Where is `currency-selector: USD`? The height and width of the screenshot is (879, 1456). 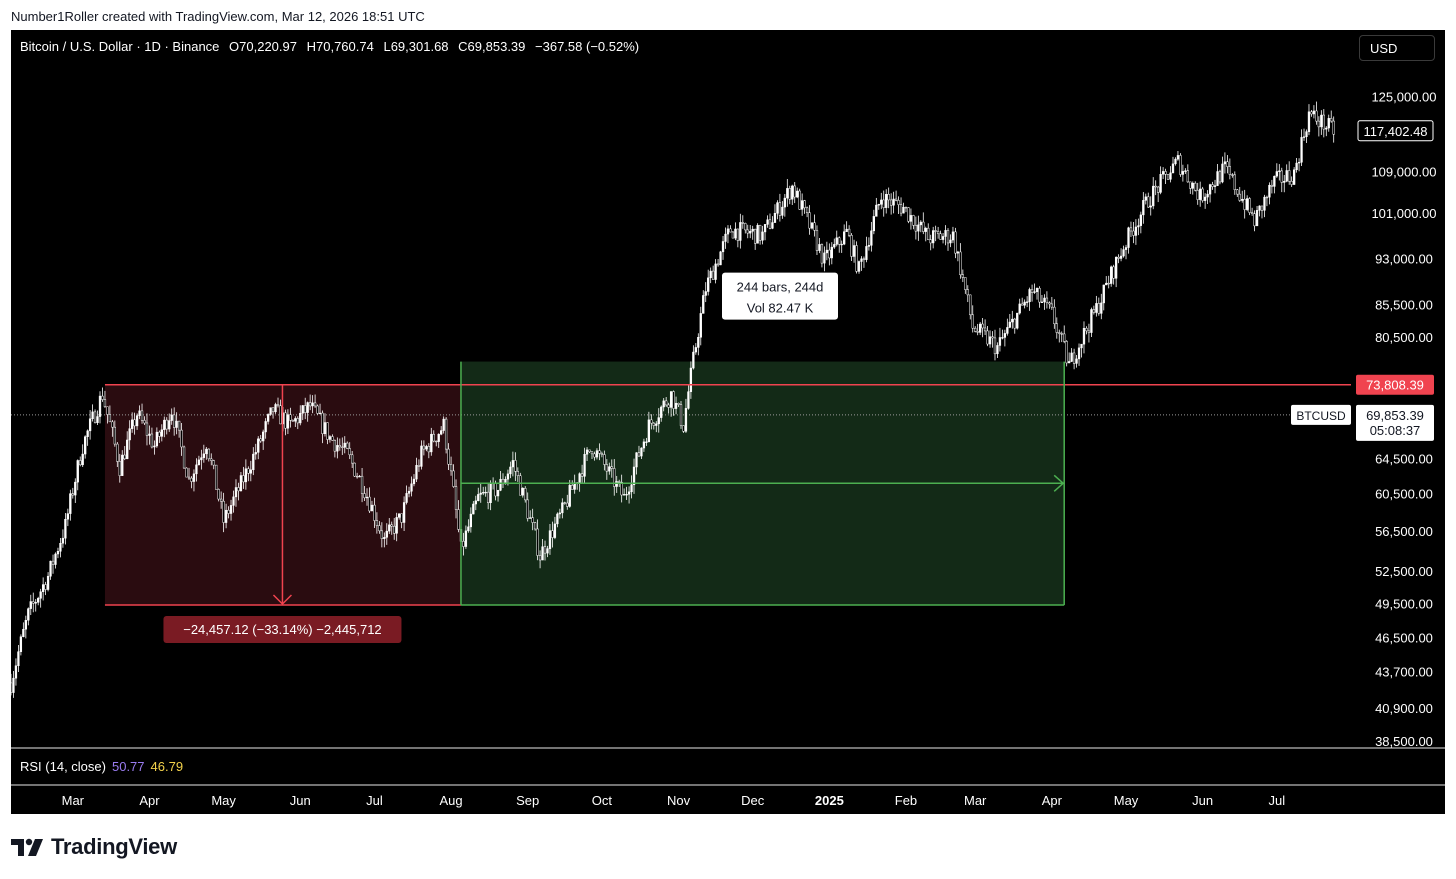
currency-selector: USD is located at coordinates (1397, 48).